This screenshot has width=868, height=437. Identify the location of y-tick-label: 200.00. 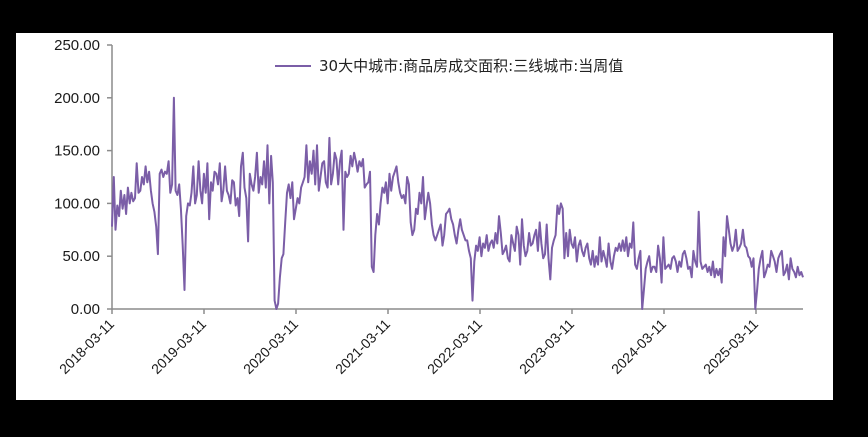
(77, 98).